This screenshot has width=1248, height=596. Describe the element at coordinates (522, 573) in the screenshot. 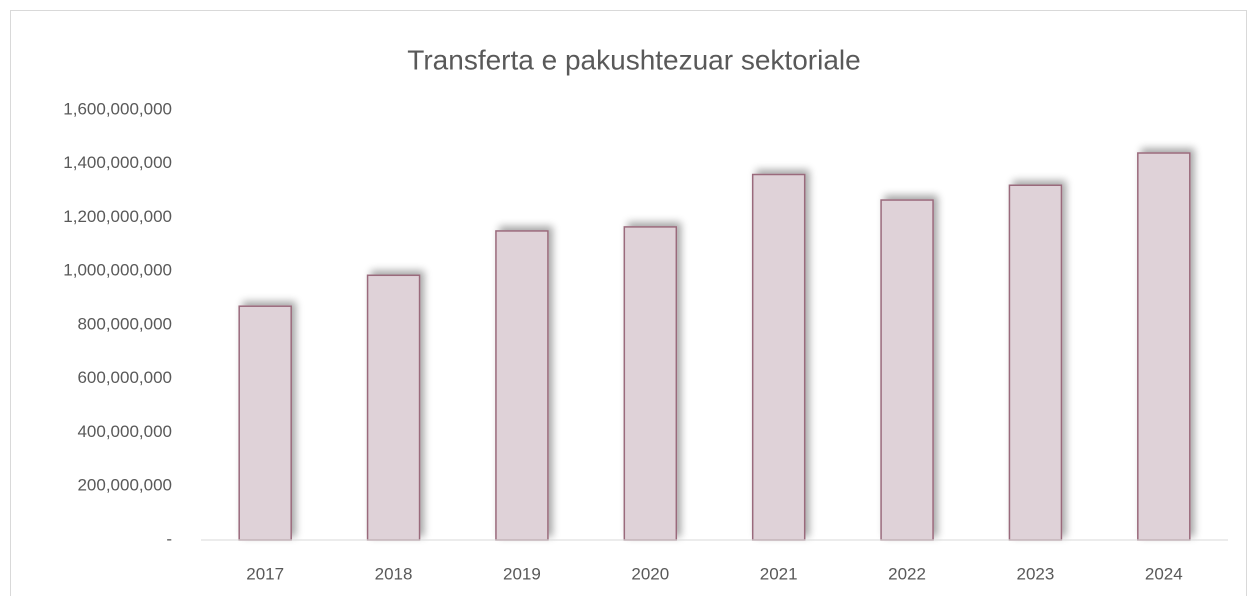

I see `x-tick-label: 2019` at that location.